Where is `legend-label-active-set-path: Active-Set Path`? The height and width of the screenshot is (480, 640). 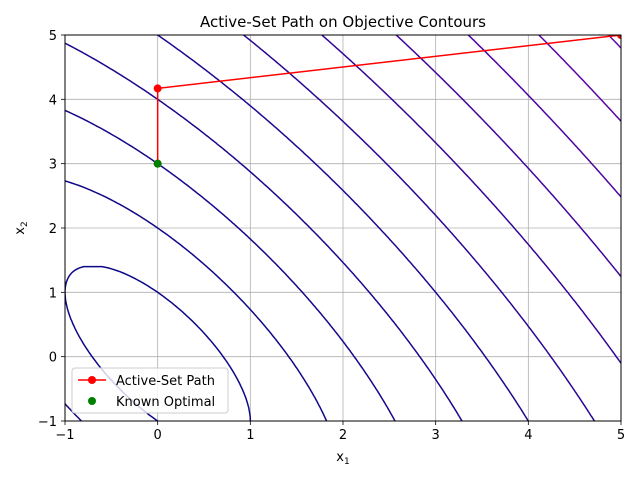
legend-label-active-set-path: Active-Set Path is located at coordinates (165, 381).